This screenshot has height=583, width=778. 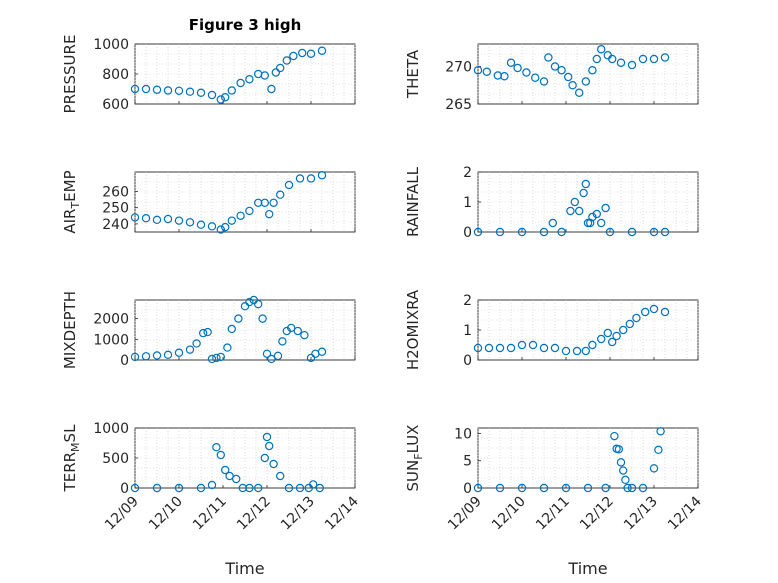 I want to click on subplot-pressure: 600 800 1000 PRESSURE, so click(x=208, y=74).